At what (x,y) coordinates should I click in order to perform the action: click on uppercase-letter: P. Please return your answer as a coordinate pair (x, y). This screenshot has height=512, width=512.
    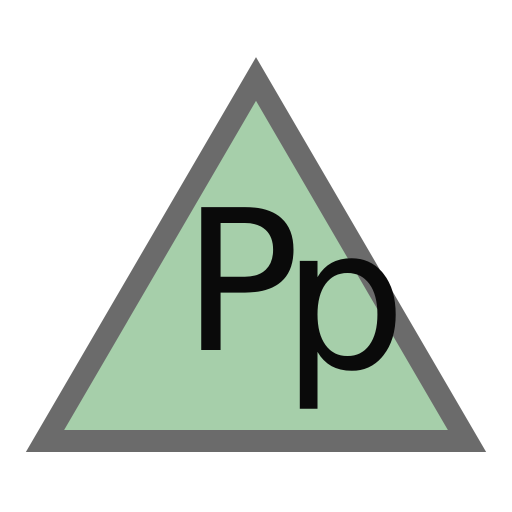
    Looking at the image, I should click on (241, 283).